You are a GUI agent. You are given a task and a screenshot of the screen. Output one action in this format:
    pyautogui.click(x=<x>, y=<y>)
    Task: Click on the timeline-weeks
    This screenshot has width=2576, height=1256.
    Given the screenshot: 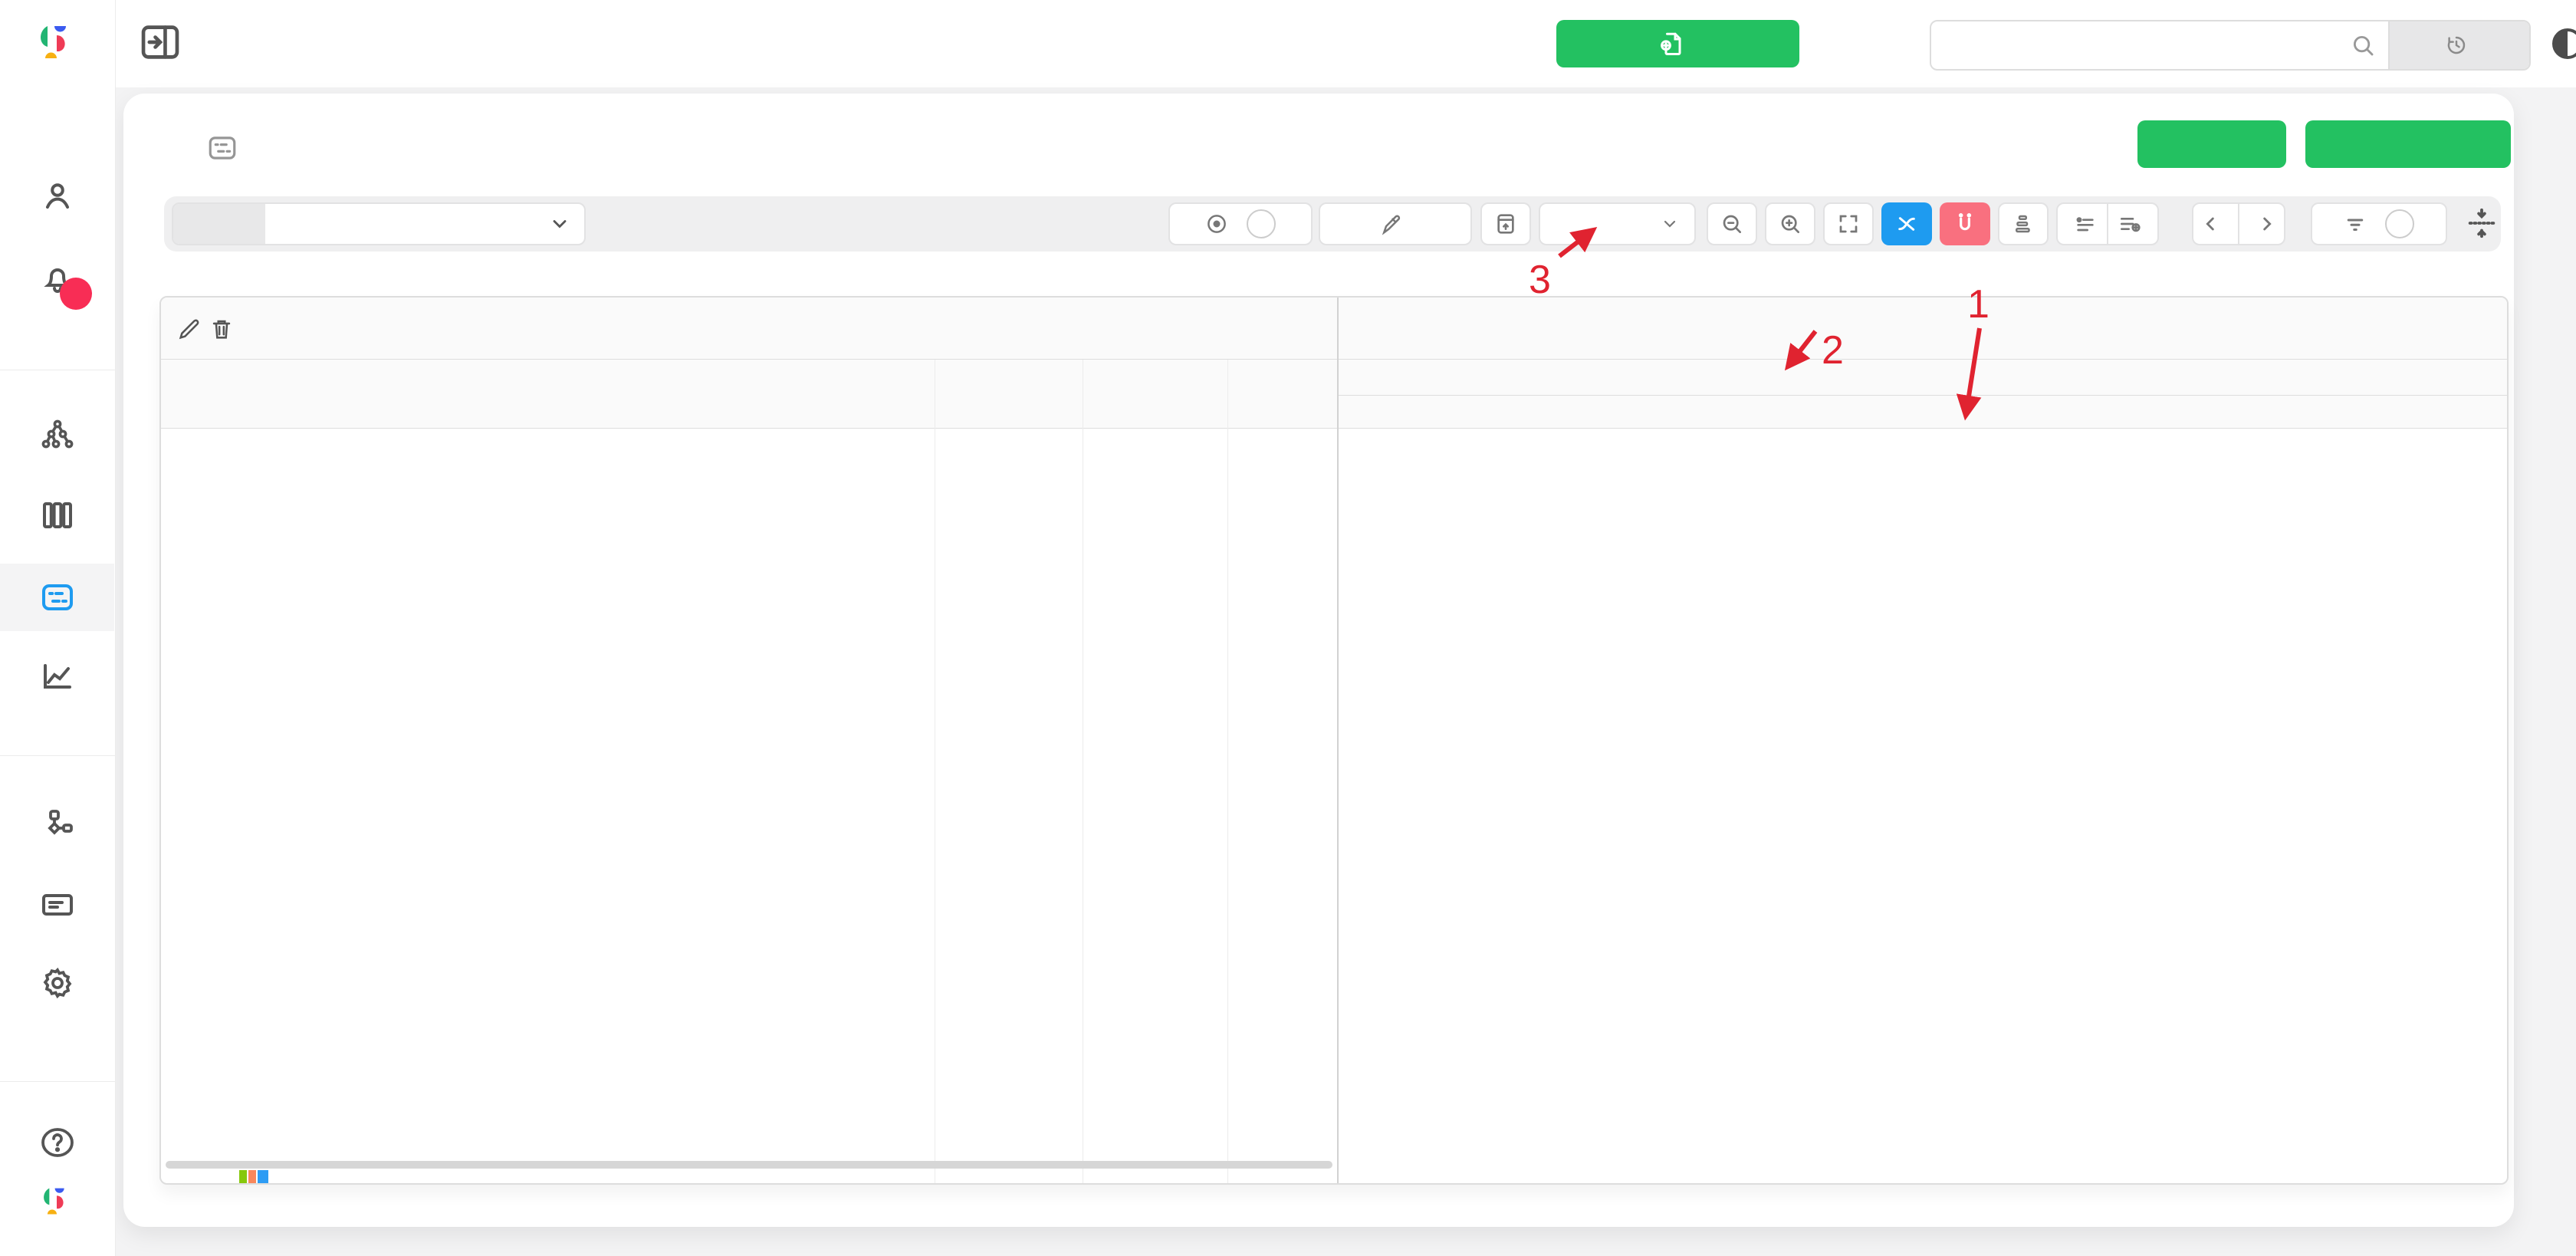 What is the action you would take?
    pyautogui.click(x=1922, y=378)
    